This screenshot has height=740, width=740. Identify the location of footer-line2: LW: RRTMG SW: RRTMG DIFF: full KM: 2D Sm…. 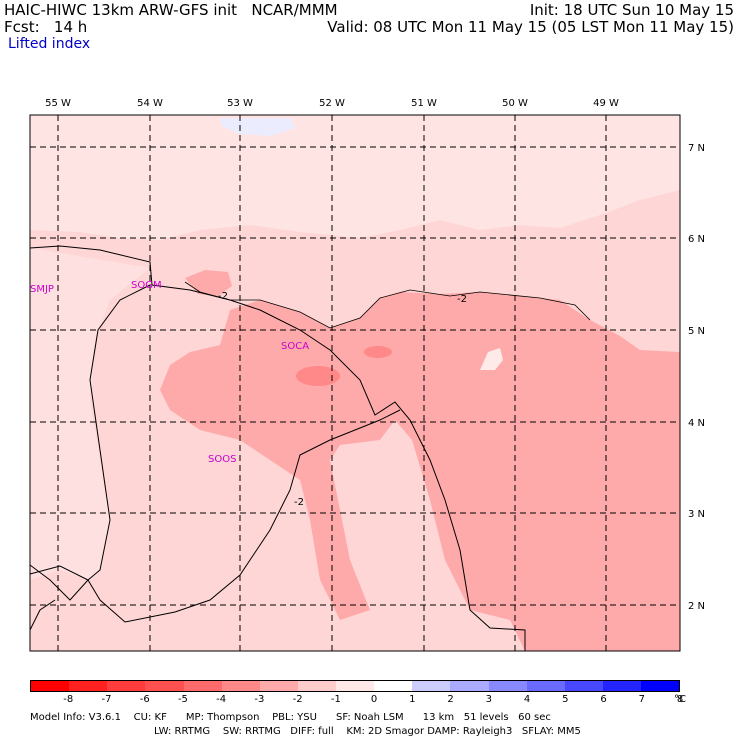
(367, 731).